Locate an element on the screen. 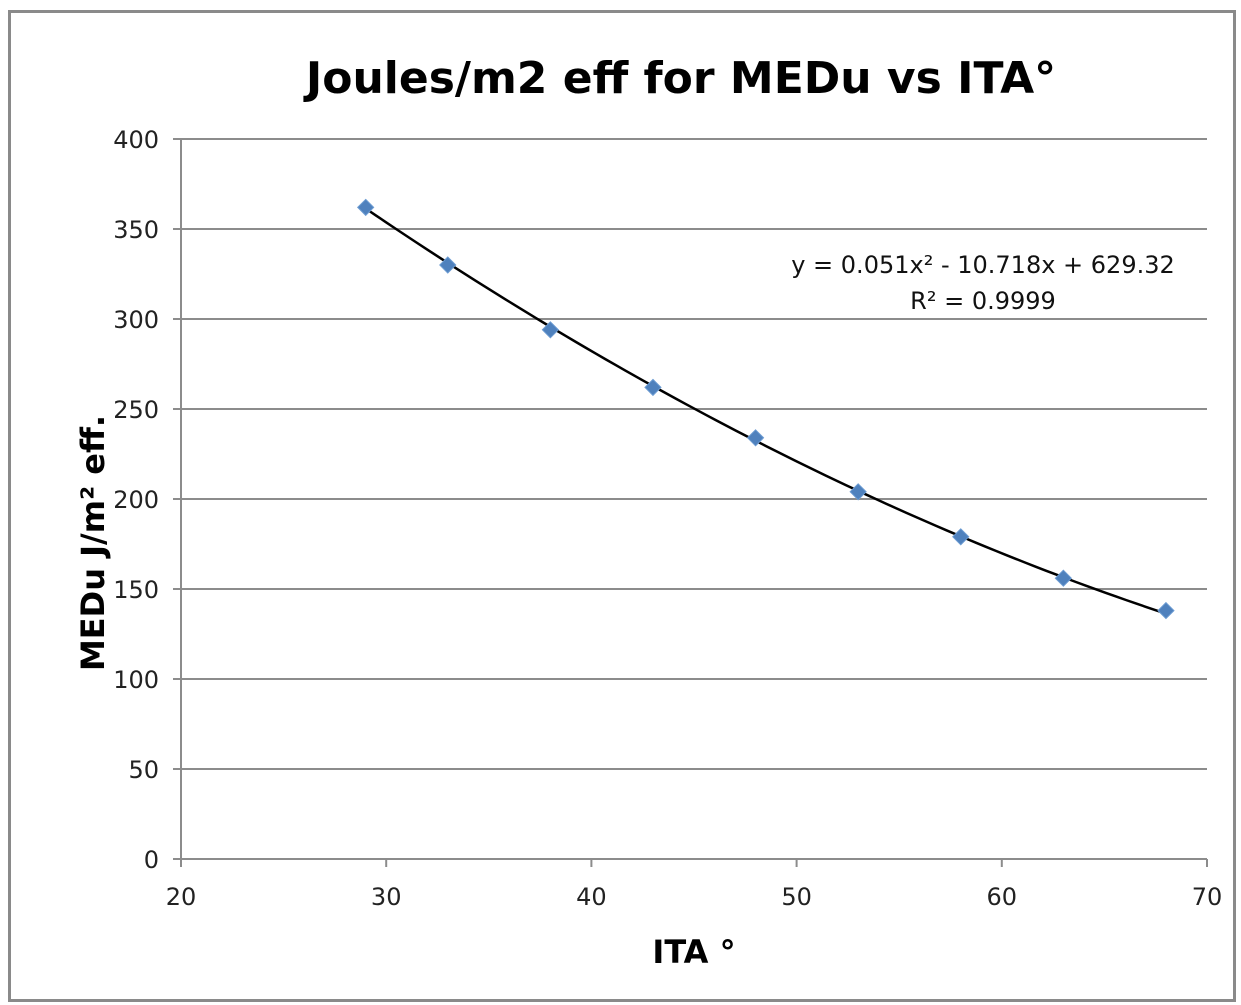 The width and height of the screenshot is (1241, 1005). y-tick-label: 150 is located at coordinates (136, 590).